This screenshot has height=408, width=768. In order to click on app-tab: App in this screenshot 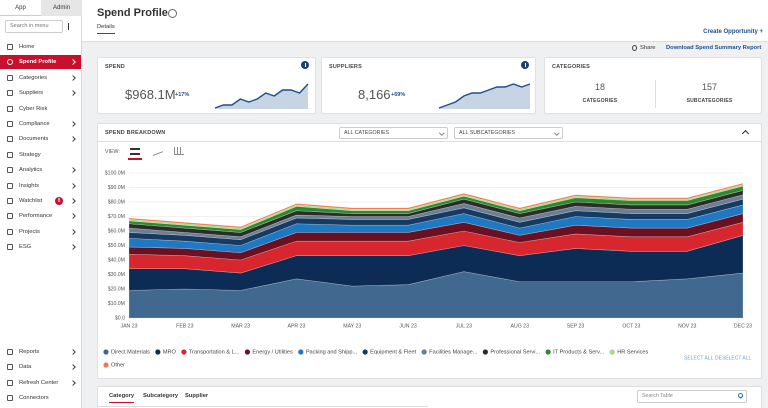, I will do `click(20, 8)`.